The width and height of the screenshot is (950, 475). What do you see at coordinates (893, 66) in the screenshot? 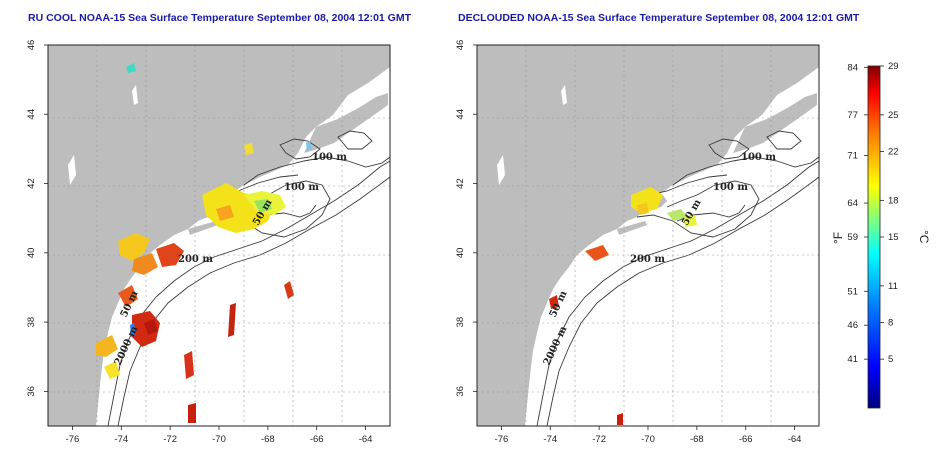
I see `celsius-tick-label: 29` at bounding box center [893, 66].